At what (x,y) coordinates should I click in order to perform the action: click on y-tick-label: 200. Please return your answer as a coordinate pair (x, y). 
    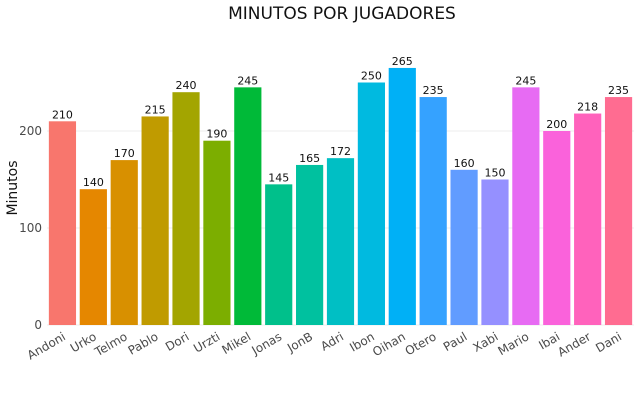
    Looking at the image, I should click on (30, 131).